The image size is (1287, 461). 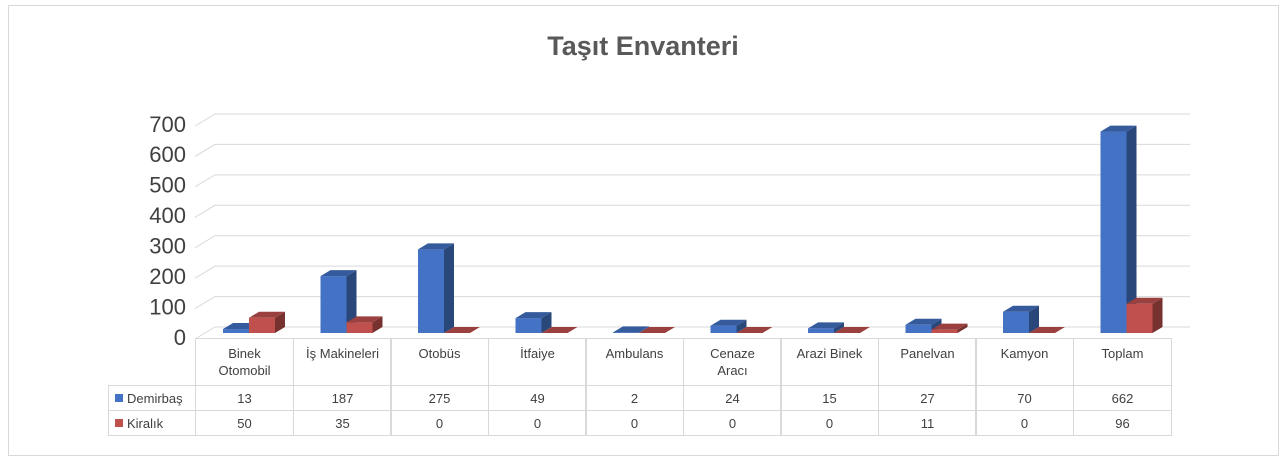 I want to click on table-value: 11, so click(x=927, y=423).